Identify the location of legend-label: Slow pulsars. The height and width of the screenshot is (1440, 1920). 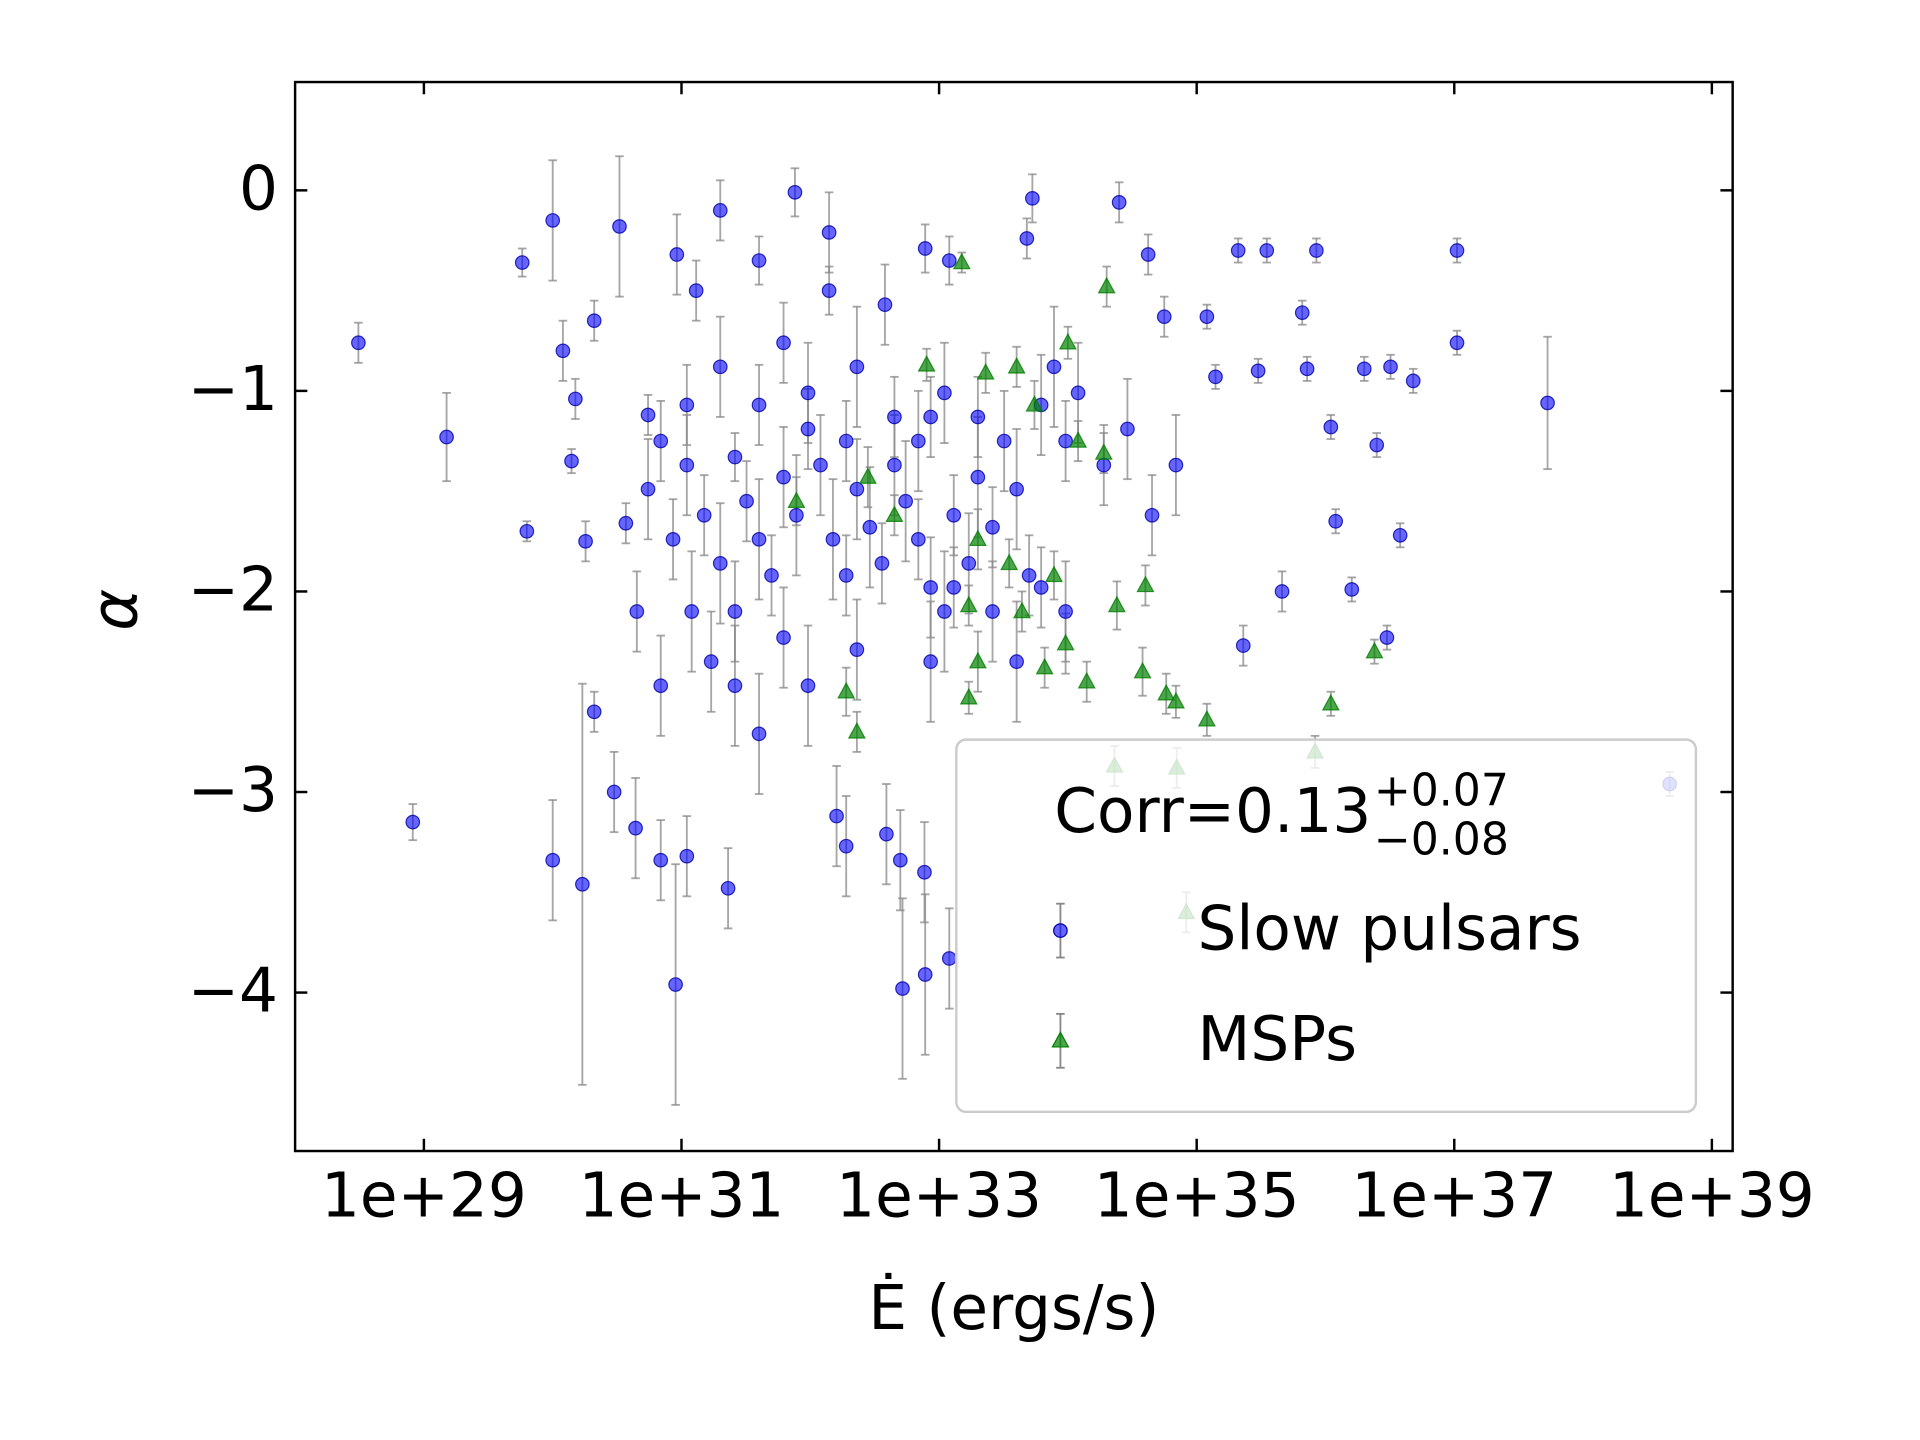
(1390, 929).